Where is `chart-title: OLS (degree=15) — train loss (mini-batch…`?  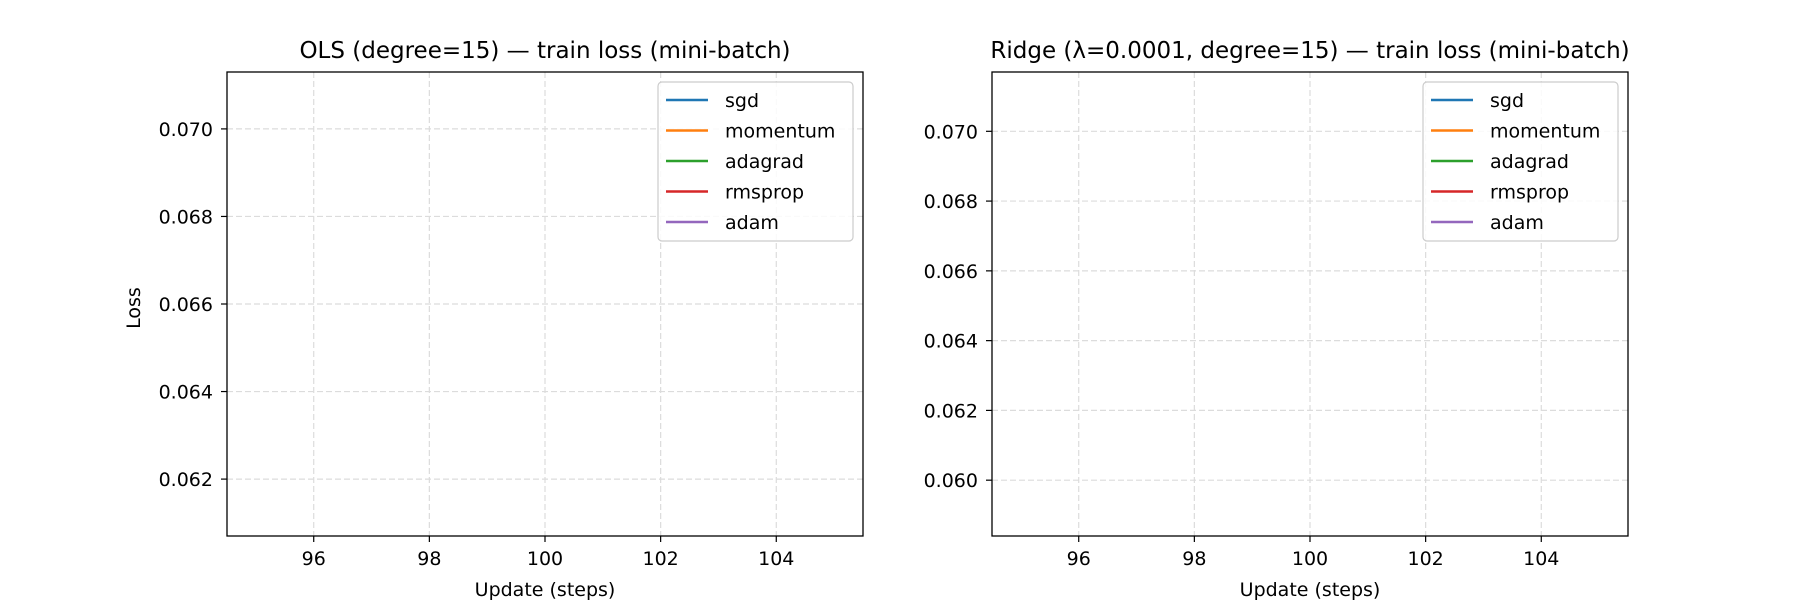 chart-title: OLS (degree=15) — train loss (mini-batch… is located at coordinates (544, 51).